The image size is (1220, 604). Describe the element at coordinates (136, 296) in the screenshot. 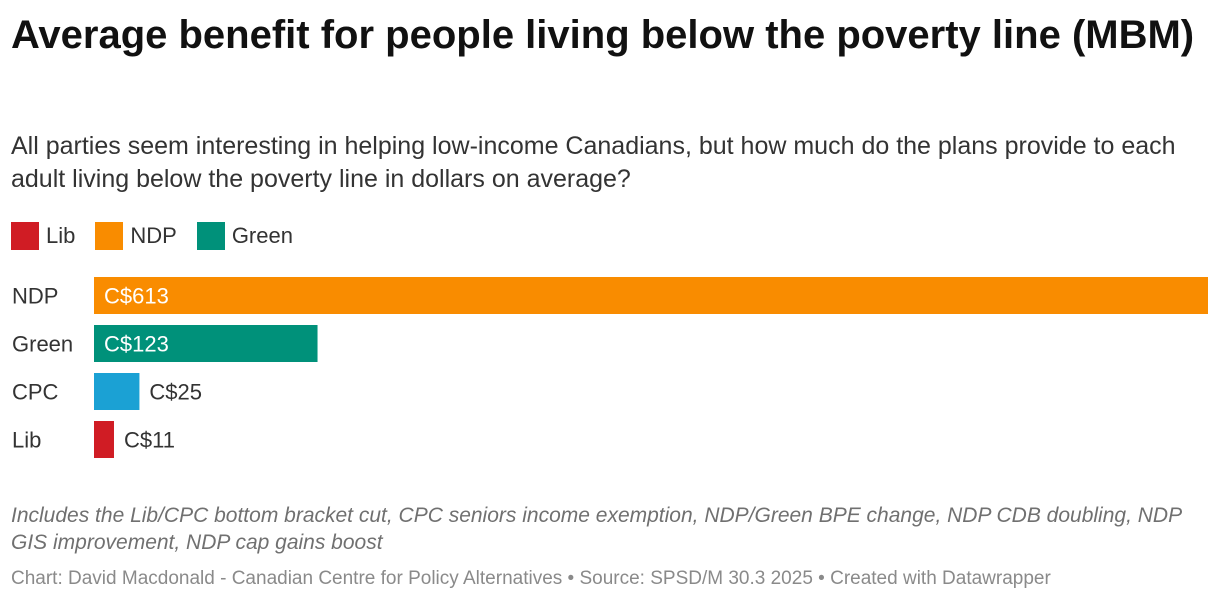

I see `value-label: C$613` at that location.